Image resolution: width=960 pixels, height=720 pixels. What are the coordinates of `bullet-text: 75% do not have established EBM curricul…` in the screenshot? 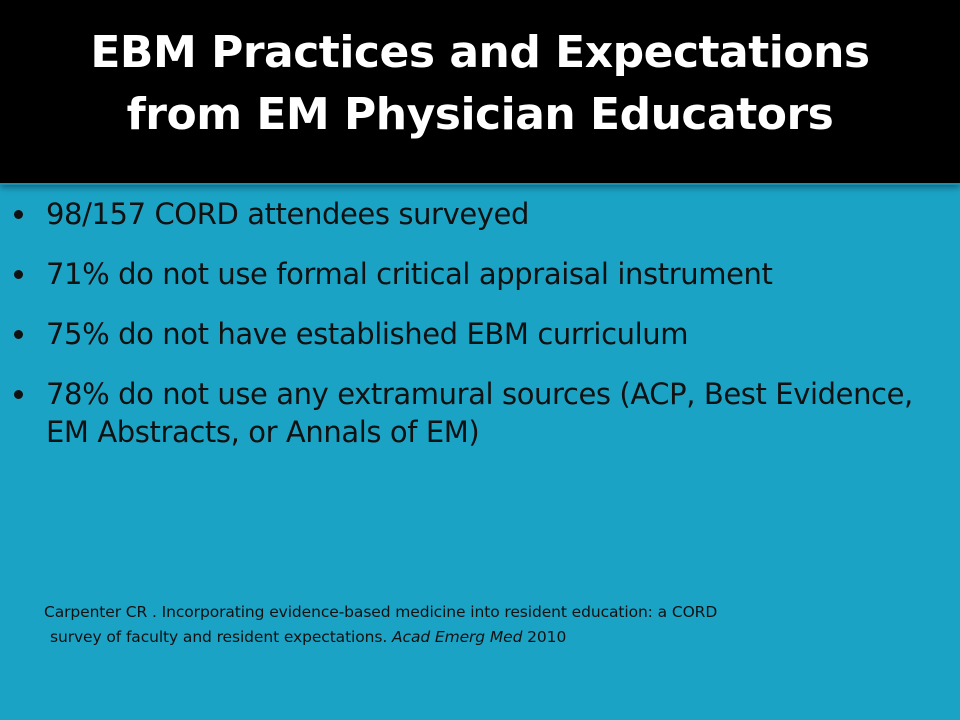 It's located at (367, 334).